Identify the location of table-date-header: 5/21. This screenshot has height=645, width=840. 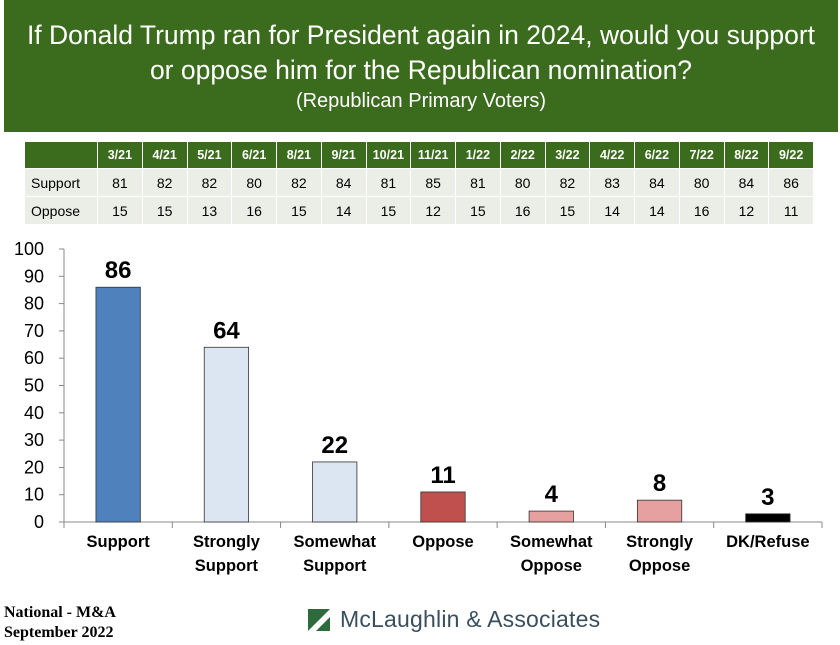
(209, 155).